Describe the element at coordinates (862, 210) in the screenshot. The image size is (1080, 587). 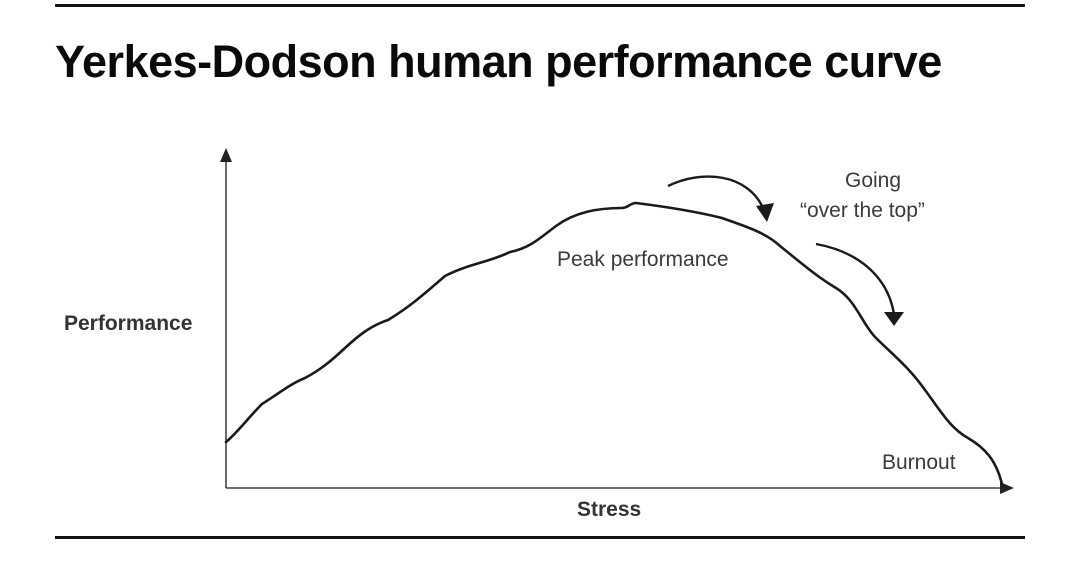
I see `over-the-top-label: “over the top”` at that location.